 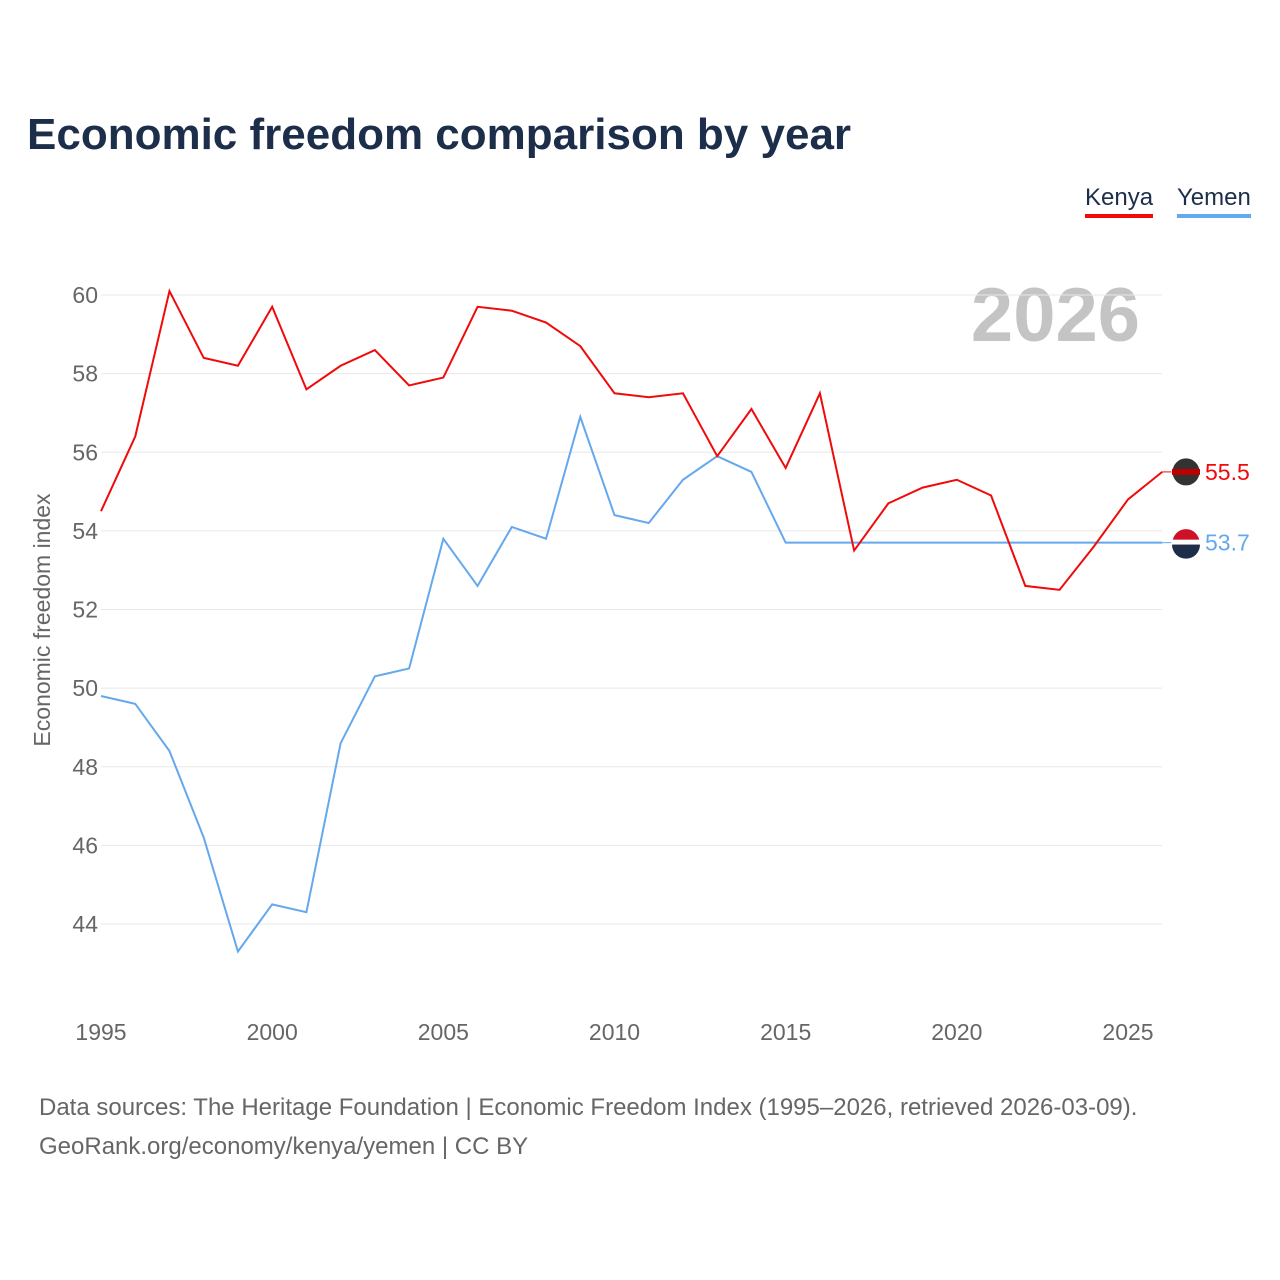 What do you see at coordinates (272, 1032) in the screenshot?
I see `x-tick-label: 2000` at bounding box center [272, 1032].